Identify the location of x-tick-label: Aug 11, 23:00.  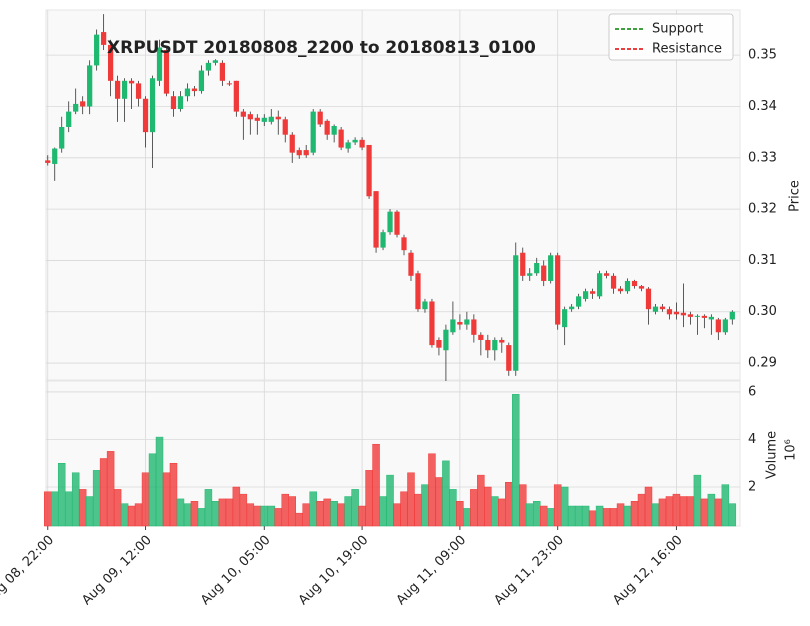
(529, 571).